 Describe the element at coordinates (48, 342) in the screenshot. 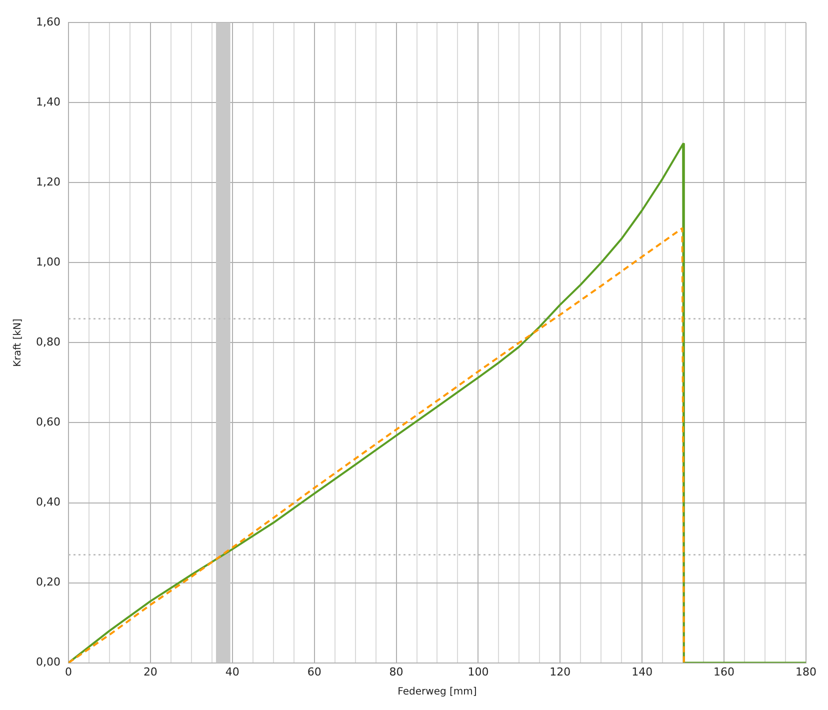

I see `y-tick-label: 0,80` at that location.